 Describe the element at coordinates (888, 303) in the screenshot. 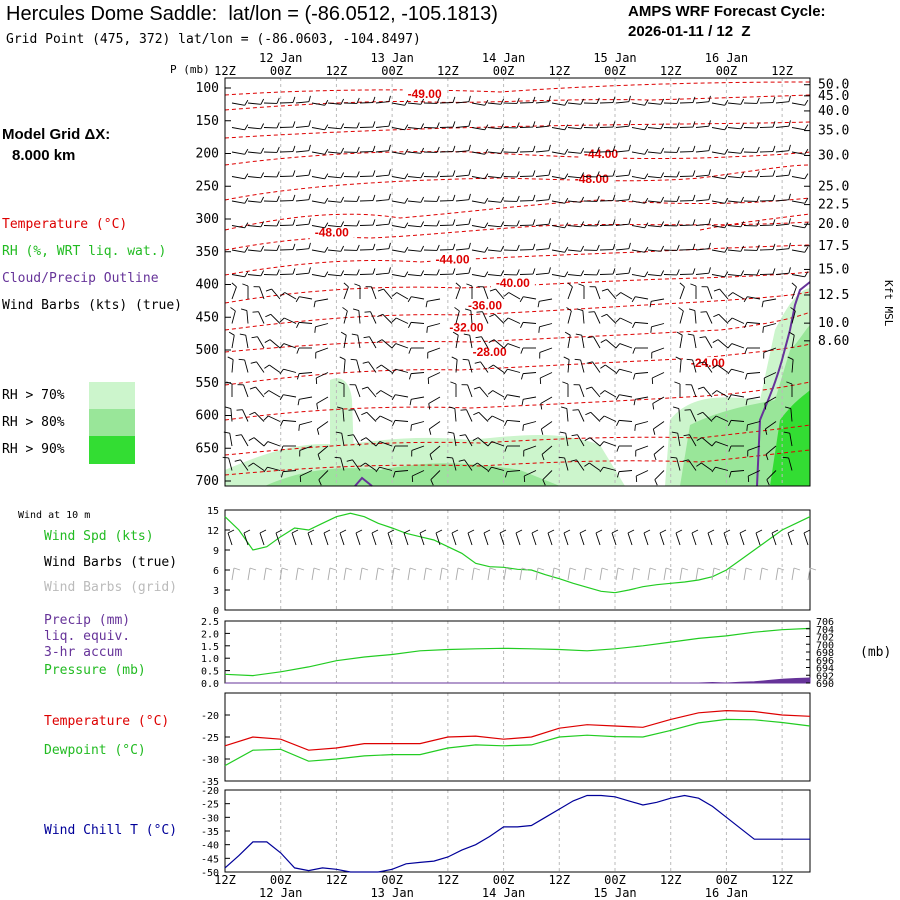

I see `kft-axis-label: Kft MSL` at that location.